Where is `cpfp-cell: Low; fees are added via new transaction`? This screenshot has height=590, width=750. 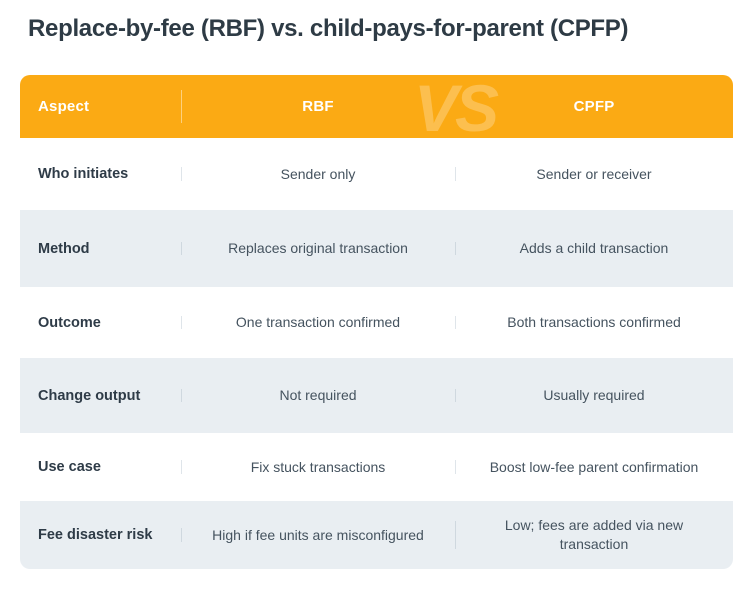 cpfp-cell: Low; fees are added via new transaction is located at coordinates (594, 535).